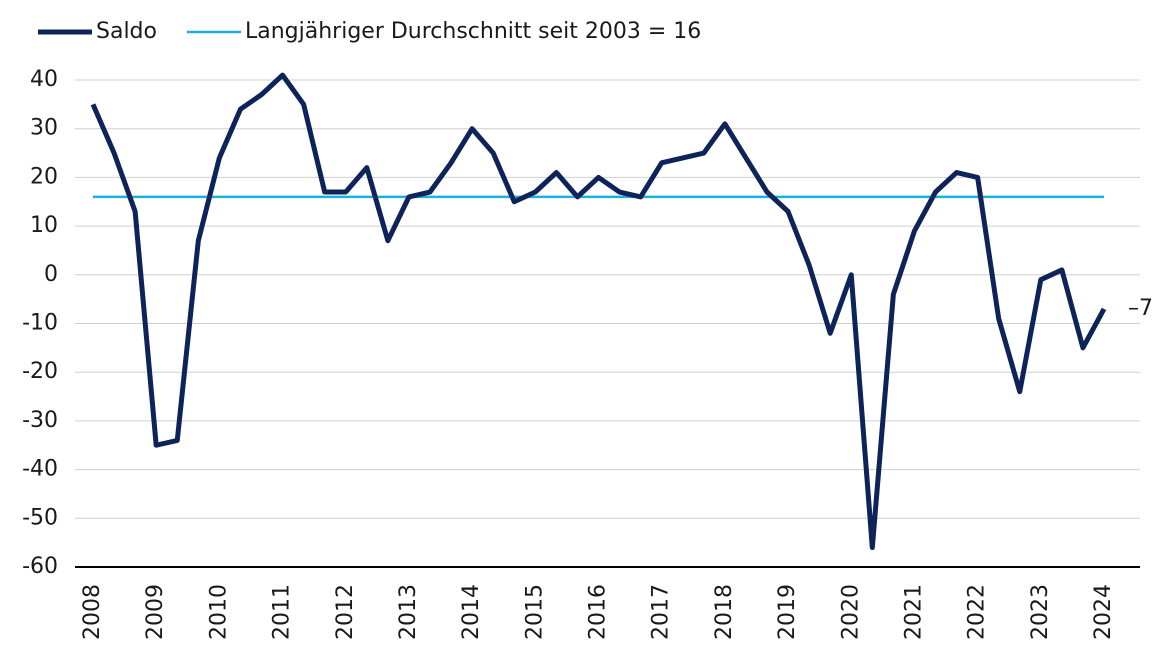 The width and height of the screenshot is (1156, 652). What do you see at coordinates (408, 612) in the screenshot?
I see `x-tick-label: 2013` at bounding box center [408, 612].